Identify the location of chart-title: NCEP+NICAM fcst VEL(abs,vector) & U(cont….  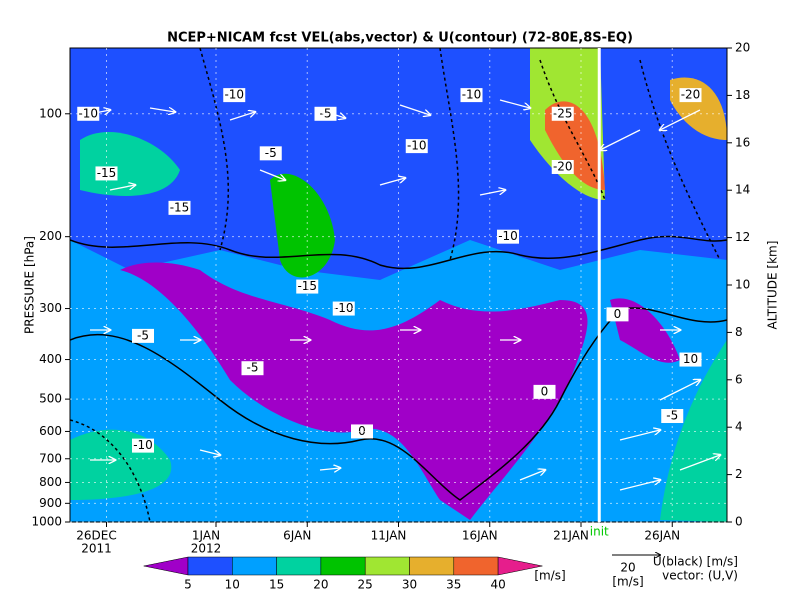
(400, 38).